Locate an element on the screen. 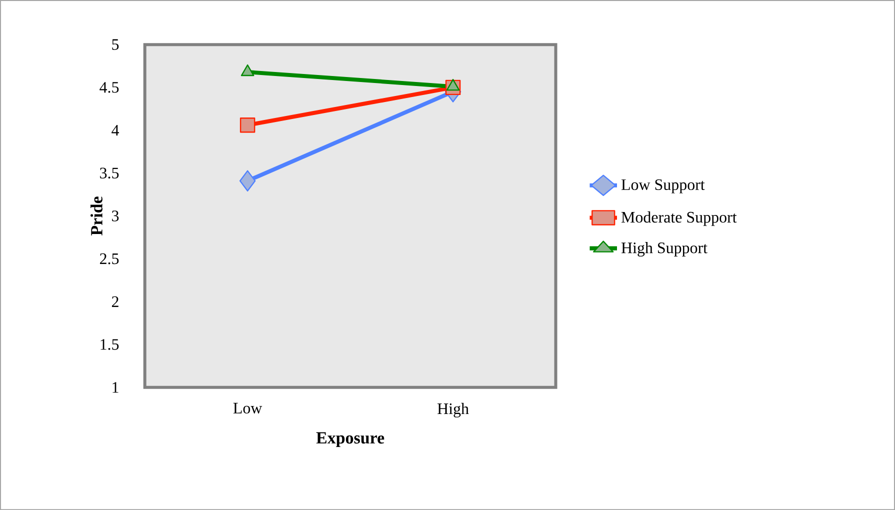 Image resolution: width=895 pixels, height=510 pixels. y-tick-label: 4.5 is located at coordinates (109, 87).